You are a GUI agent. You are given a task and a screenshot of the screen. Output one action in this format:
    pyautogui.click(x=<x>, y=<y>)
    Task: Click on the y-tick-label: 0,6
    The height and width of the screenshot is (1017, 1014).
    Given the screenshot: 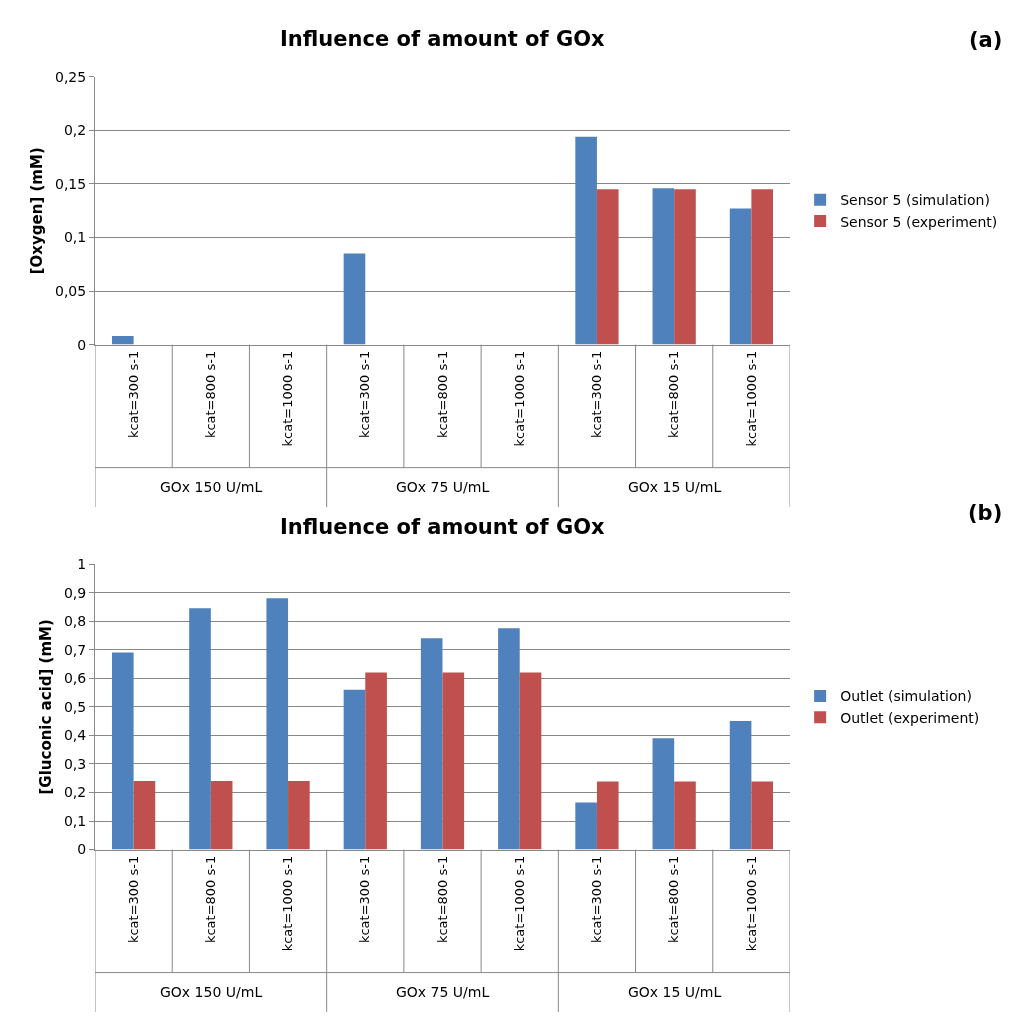 What is the action you would take?
    pyautogui.click(x=75, y=678)
    